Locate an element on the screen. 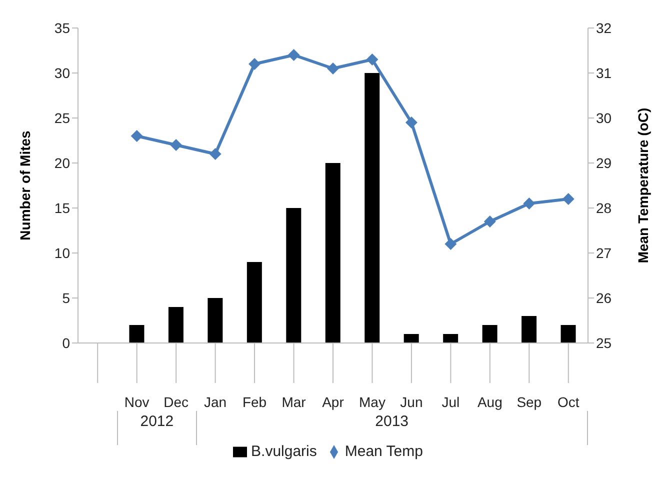 This screenshot has width=667, height=492. legend-label: B.vulgaris is located at coordinates (284, 451).